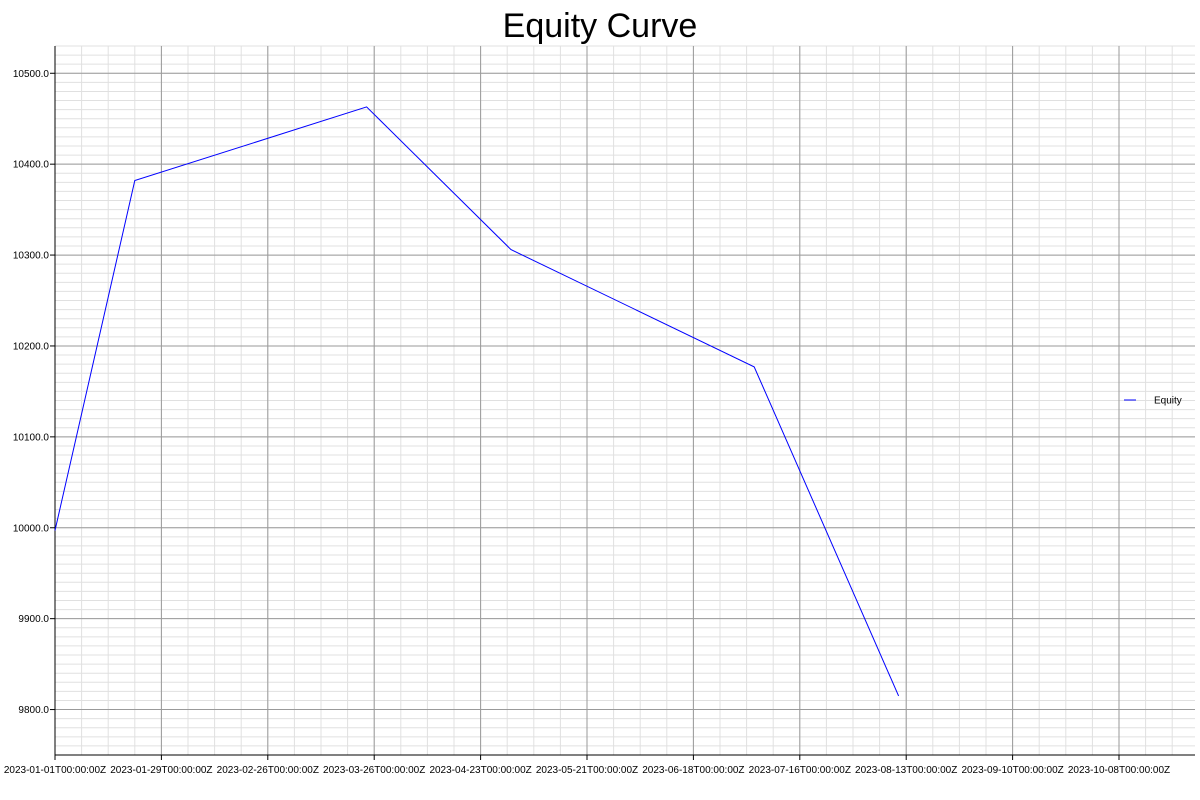  I want to click on y-tick-label: 10100.0, so click(31, 437).